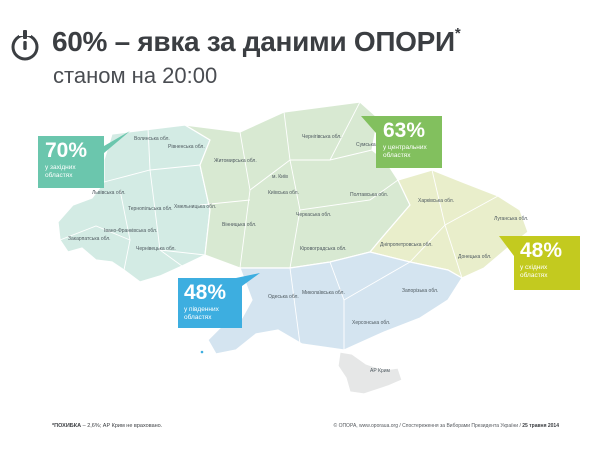  I want to click on callout-center: 63% у центральних областях, so click(412, 139).